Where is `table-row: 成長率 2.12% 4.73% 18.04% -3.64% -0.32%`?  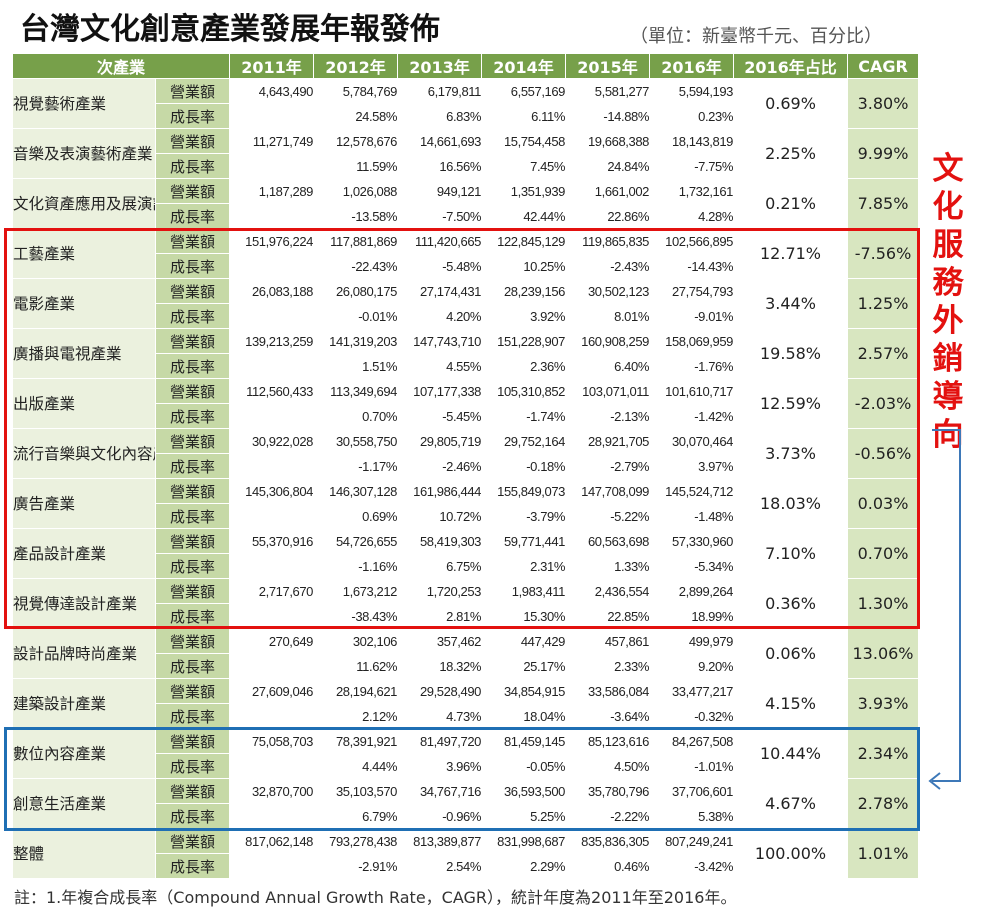
table-row: 成長率 2.12% 4.73% 18.04% -3.64% -0.32% is located at coordinates (466, 716).